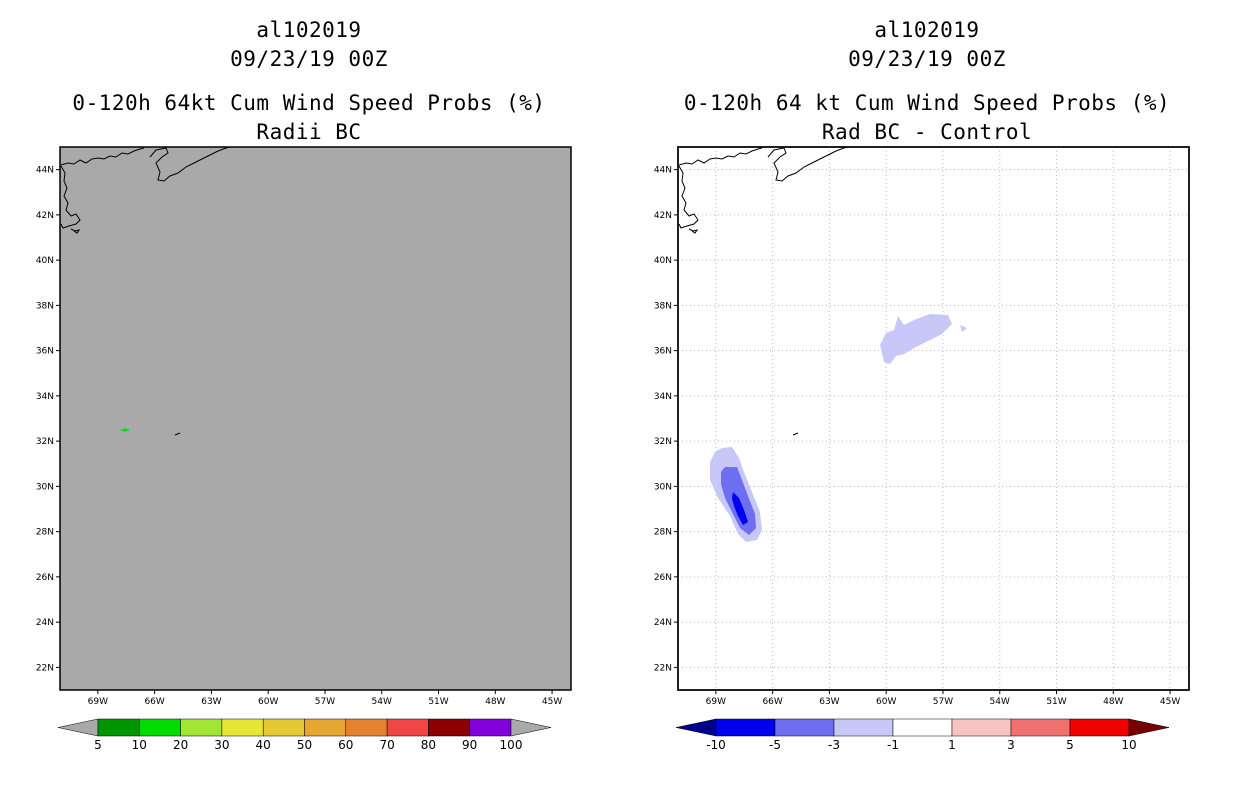 This screenshot has width=1236, height=800. Describe the element at coordinates (345, 745) in the screenshot. I see `colorbar-label-60: 60` at that location.